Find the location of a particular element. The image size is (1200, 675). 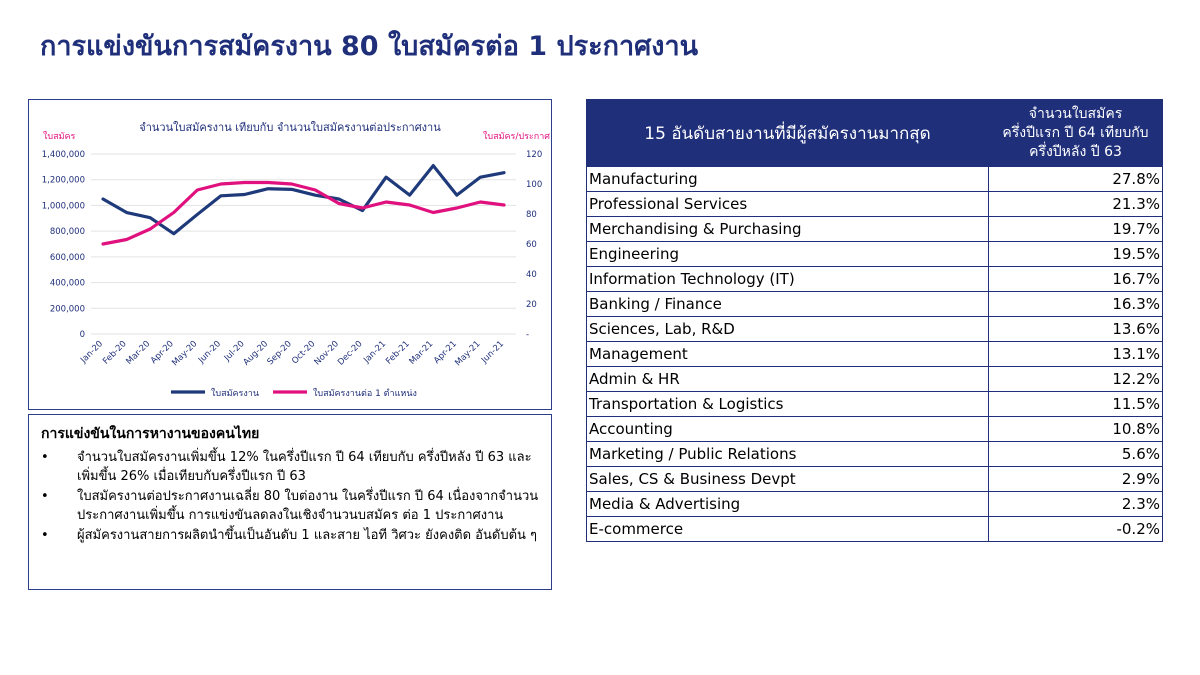

table-row: Merchandising & Purchasing 19.7% is located at coordinates (874, 229).